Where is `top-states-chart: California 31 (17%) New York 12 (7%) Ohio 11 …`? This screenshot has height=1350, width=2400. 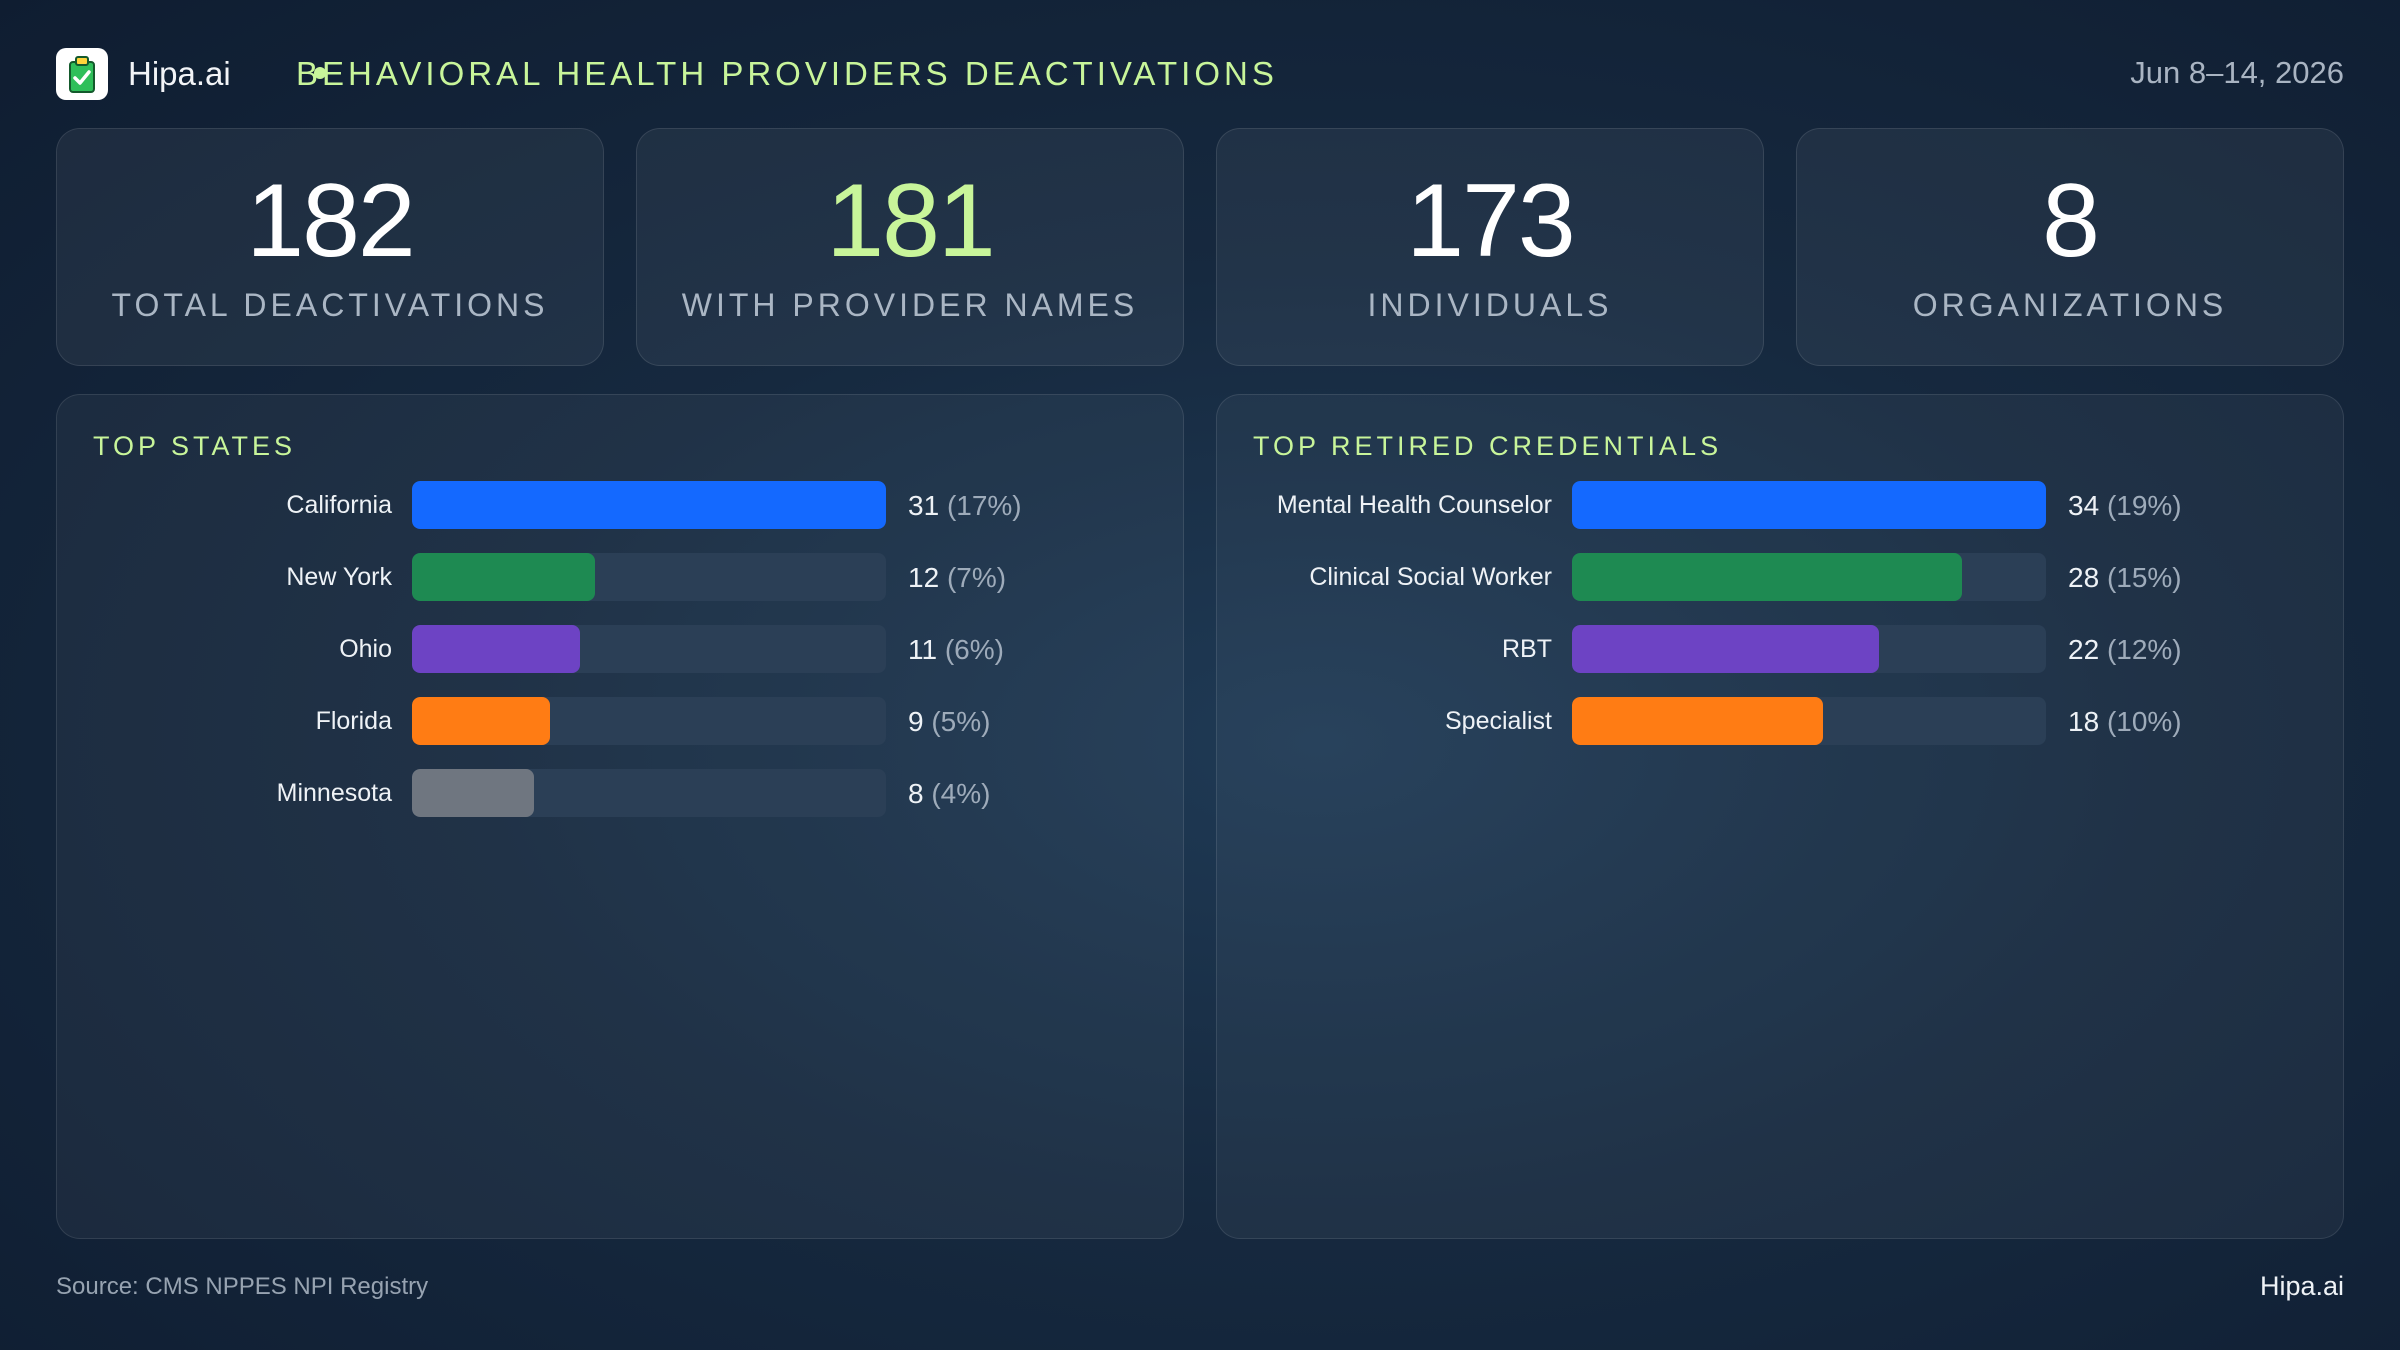 top-states-chart: California 31 (17%) New York 12 (7%) Ohio 11 … is located at coordinates (620, 661).